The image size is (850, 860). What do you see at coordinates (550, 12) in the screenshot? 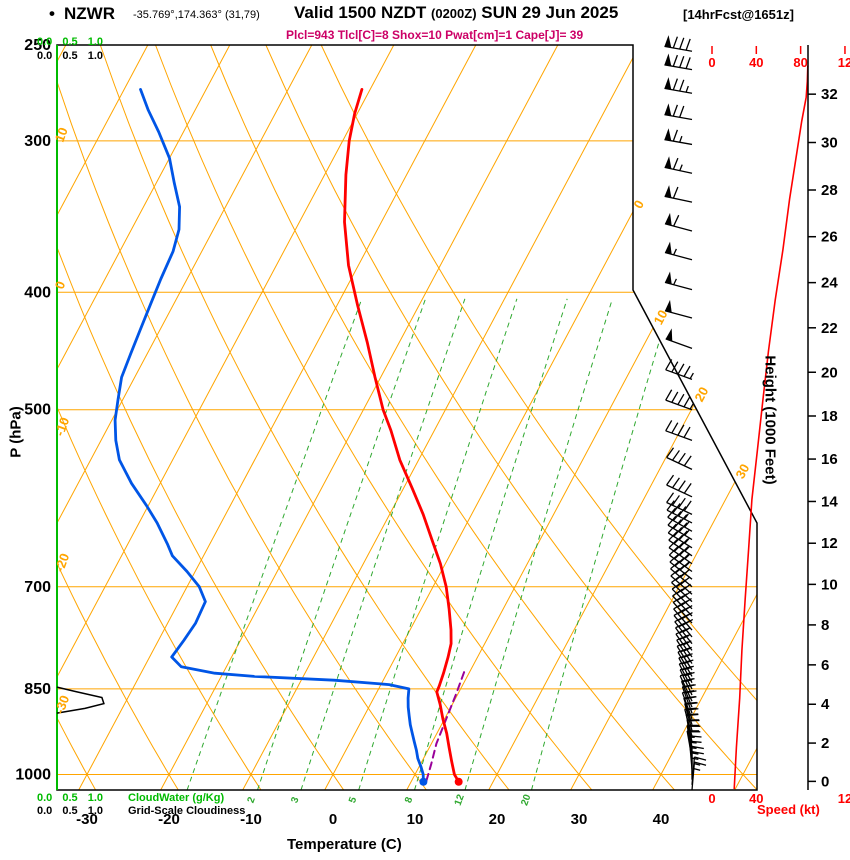
I see `valid-time-date: SUN 29 Jun 2025` at bounding box center [550, 12].